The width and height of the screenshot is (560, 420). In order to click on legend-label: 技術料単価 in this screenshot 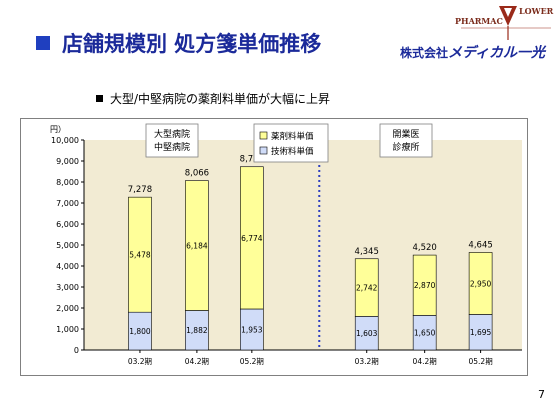, I will do `click(292, 151)`.